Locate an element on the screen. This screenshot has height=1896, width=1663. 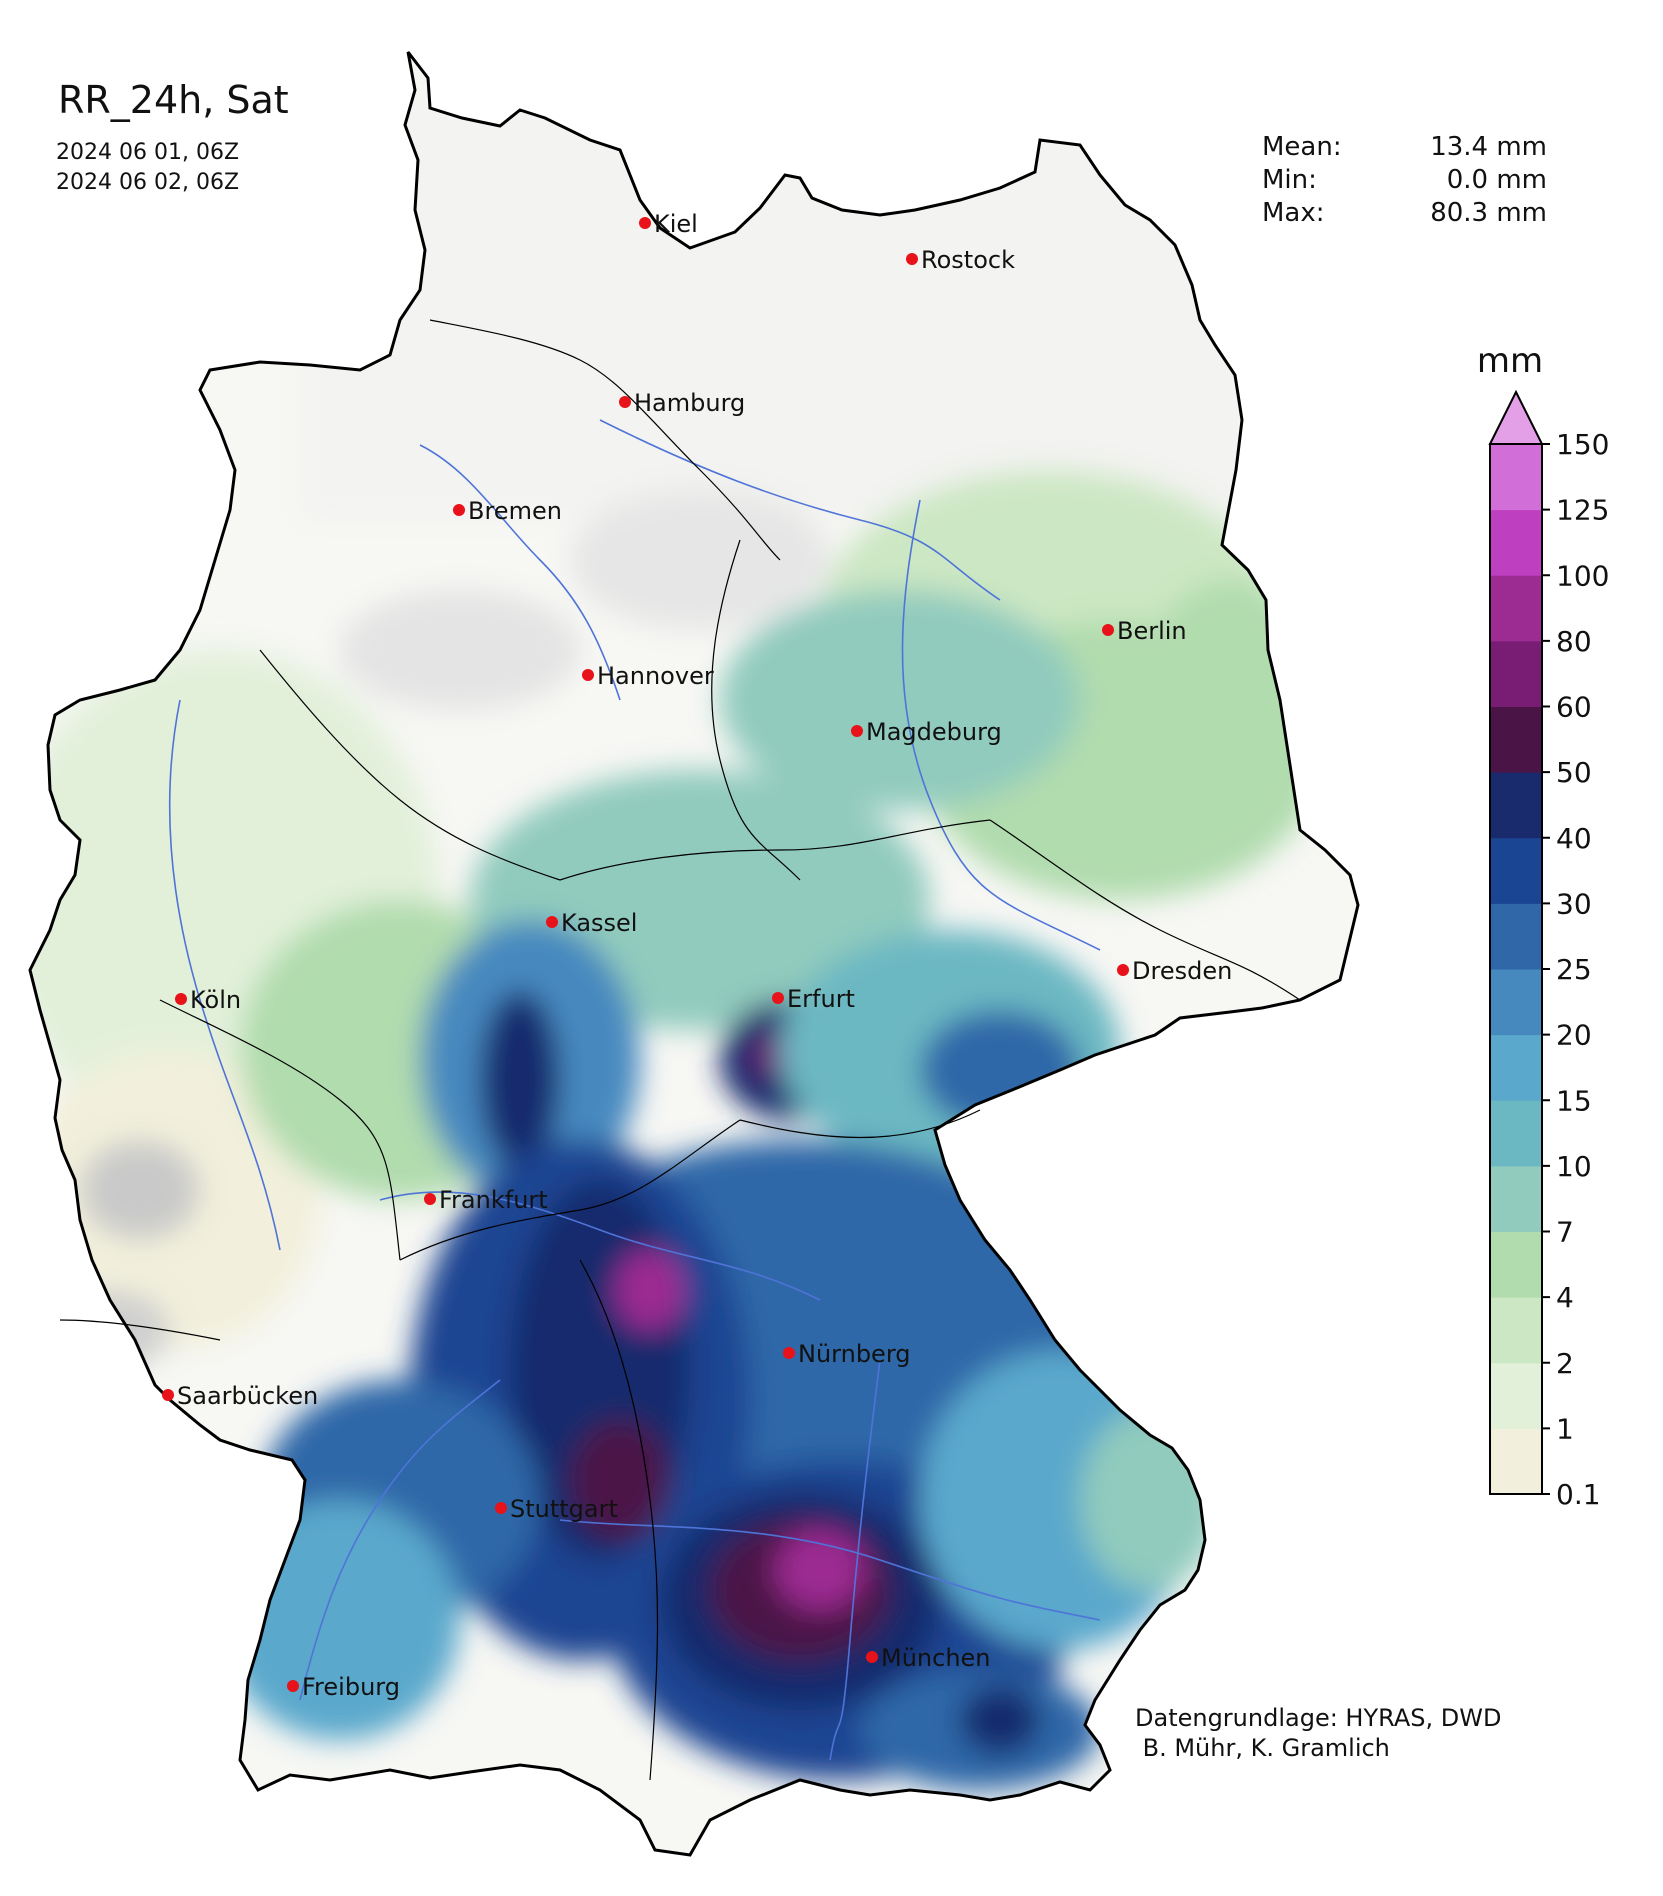
legend-tick-label: 100 is located at coordinates (1582, 575).